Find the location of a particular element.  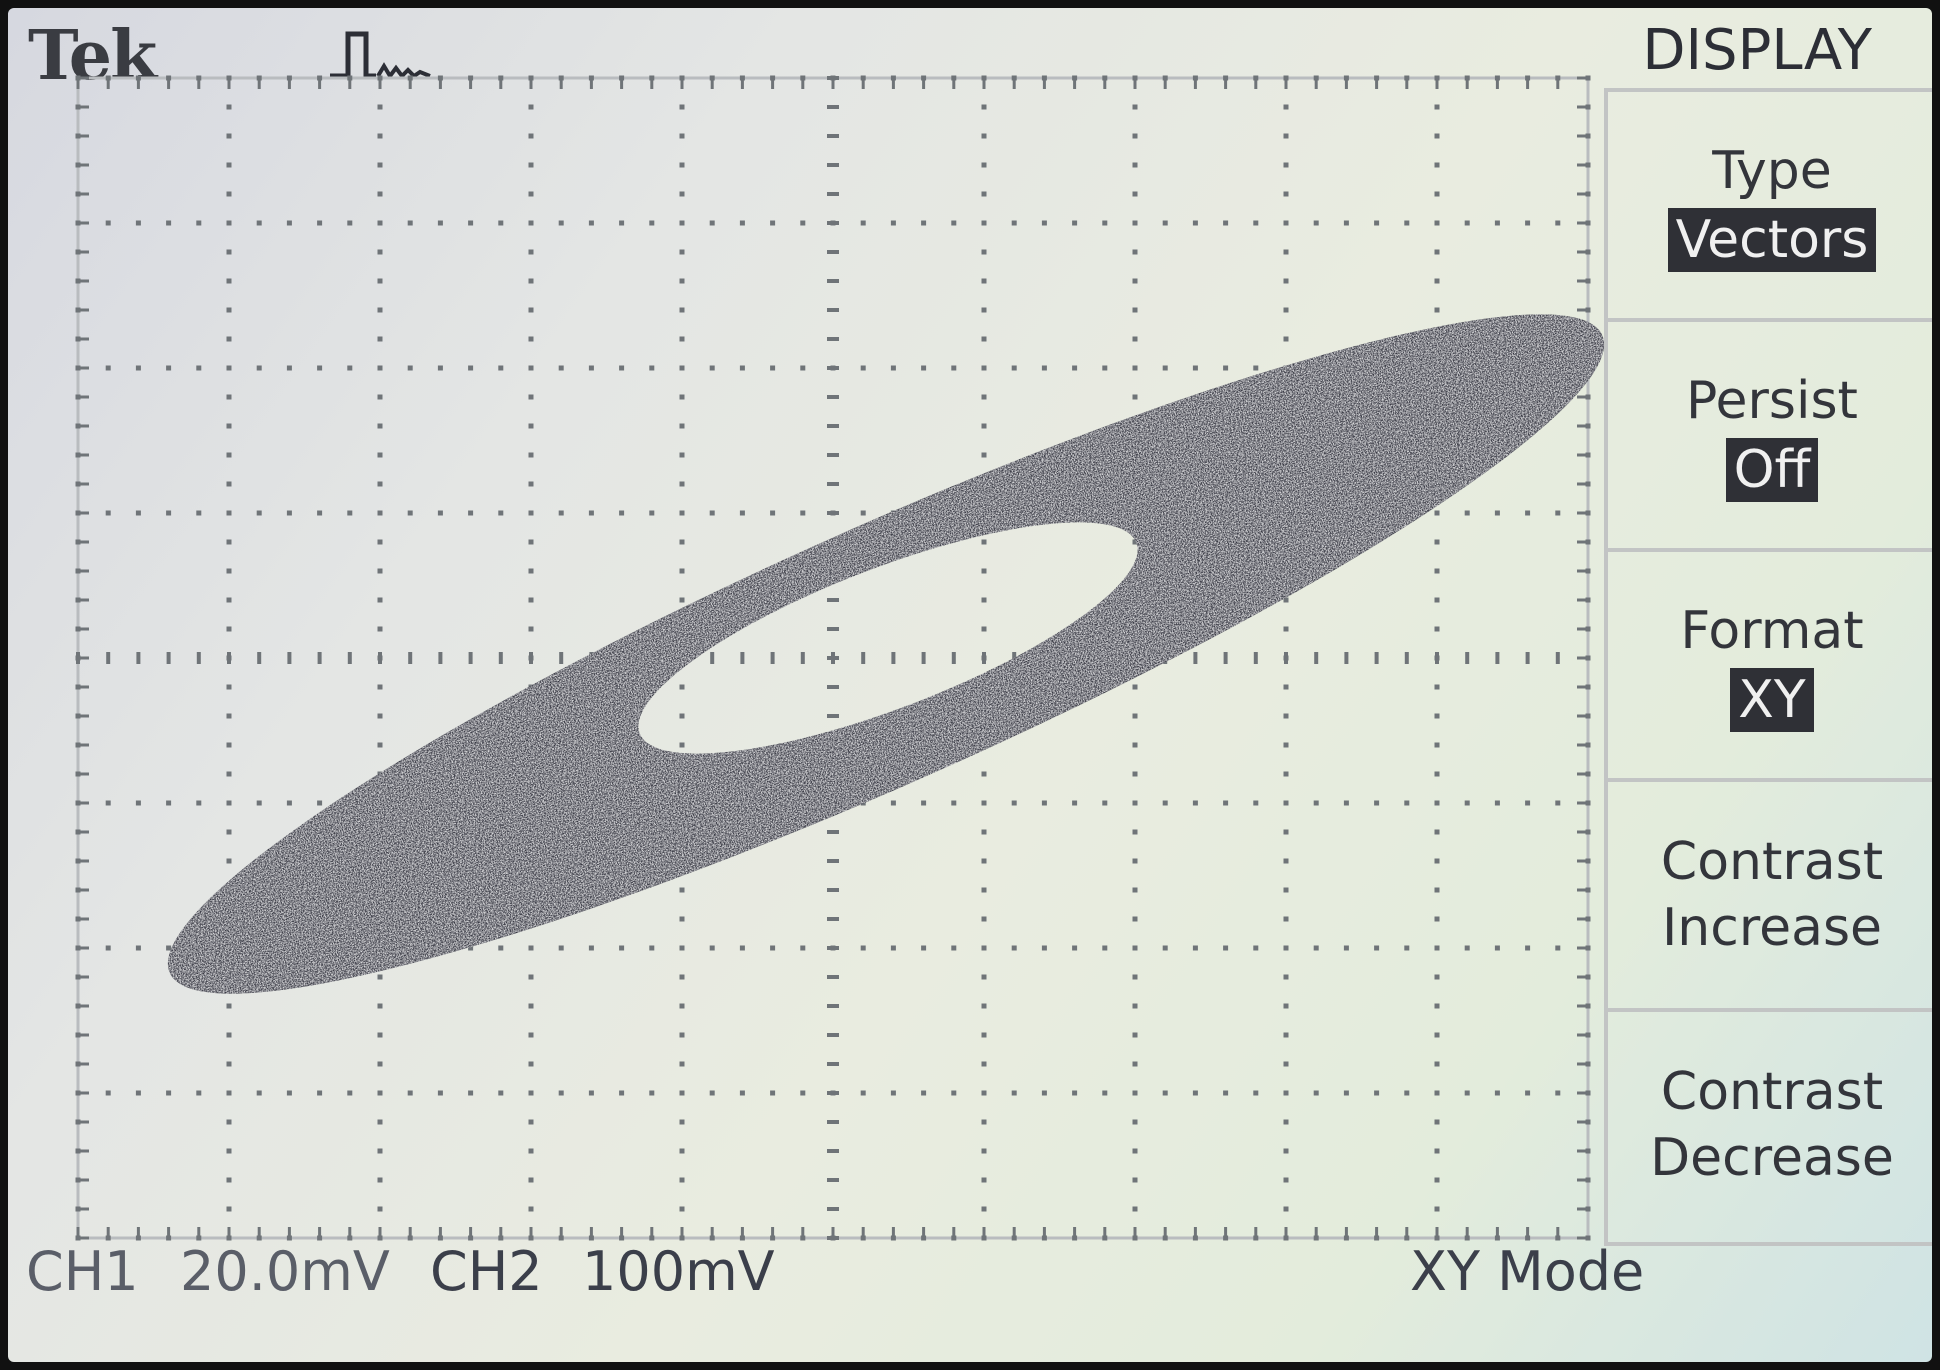

contrast-increase-button: Contrast Increase is located at coordinates (1770, 897).